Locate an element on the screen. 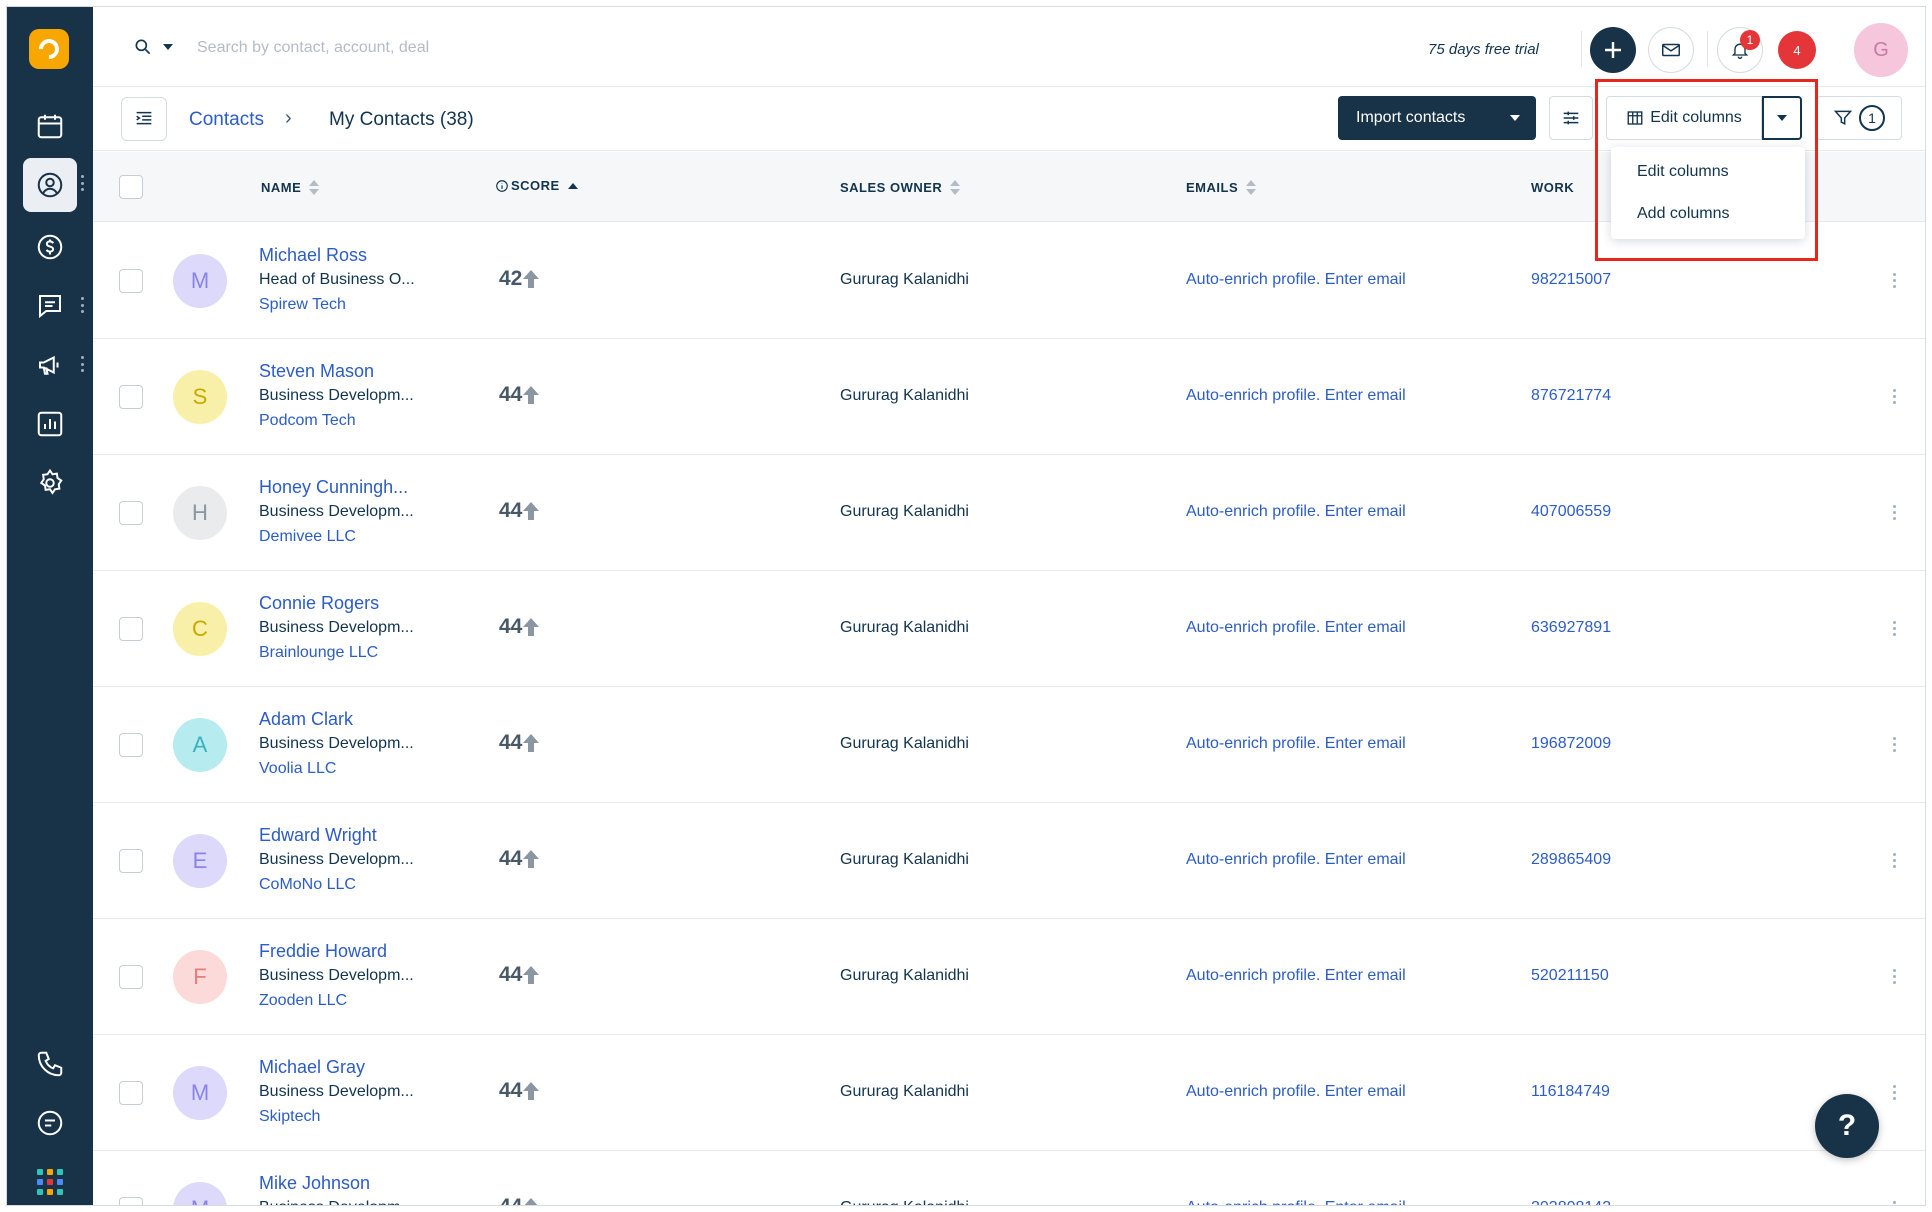 This screenshot has height=1212, width=1932. work-phone-link: 407006559 is located at coordinates (1571, 511).